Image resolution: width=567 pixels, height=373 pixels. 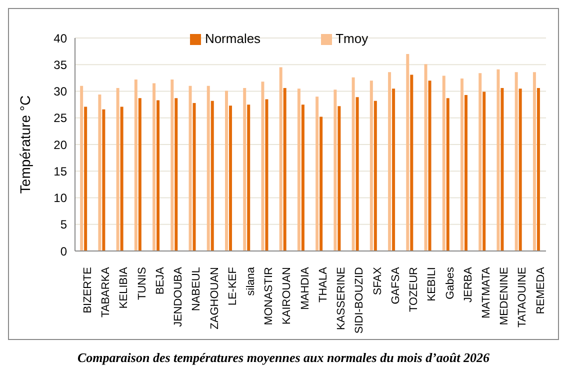 What do you see at coordinates (24, 144) in the screenshot?
I see `y-axis-title: Température °C` at bounding box center [24, 144].